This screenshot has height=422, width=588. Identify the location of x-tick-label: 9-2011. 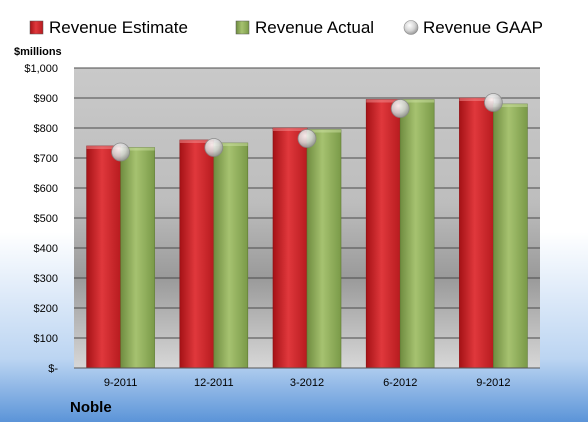
(120, 383).